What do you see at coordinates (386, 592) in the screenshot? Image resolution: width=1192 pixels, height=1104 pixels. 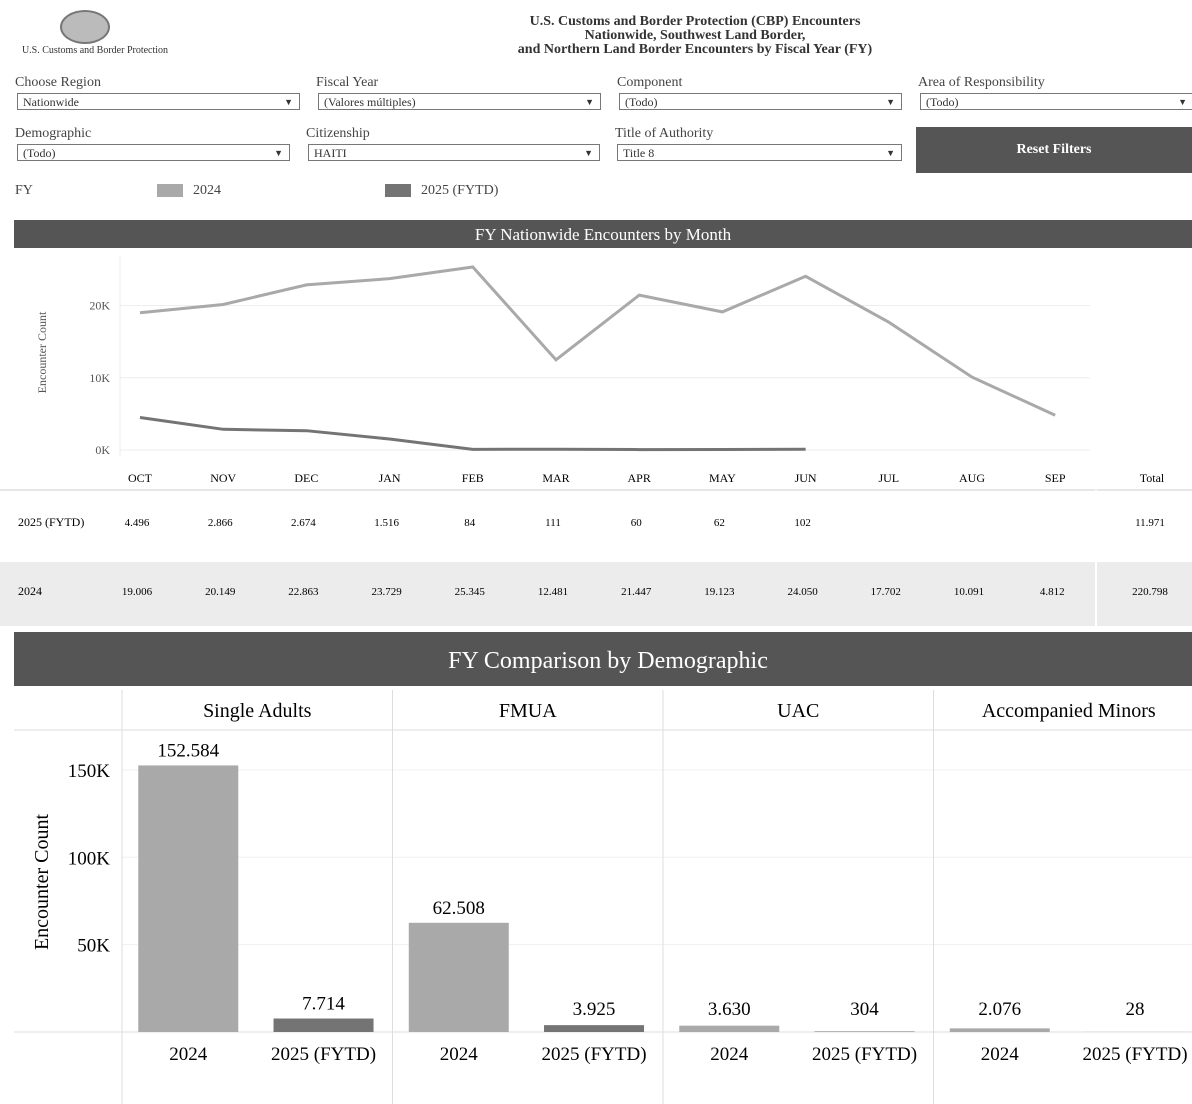 I see `table-cell: 23.729` at bounding box center [386, 592].